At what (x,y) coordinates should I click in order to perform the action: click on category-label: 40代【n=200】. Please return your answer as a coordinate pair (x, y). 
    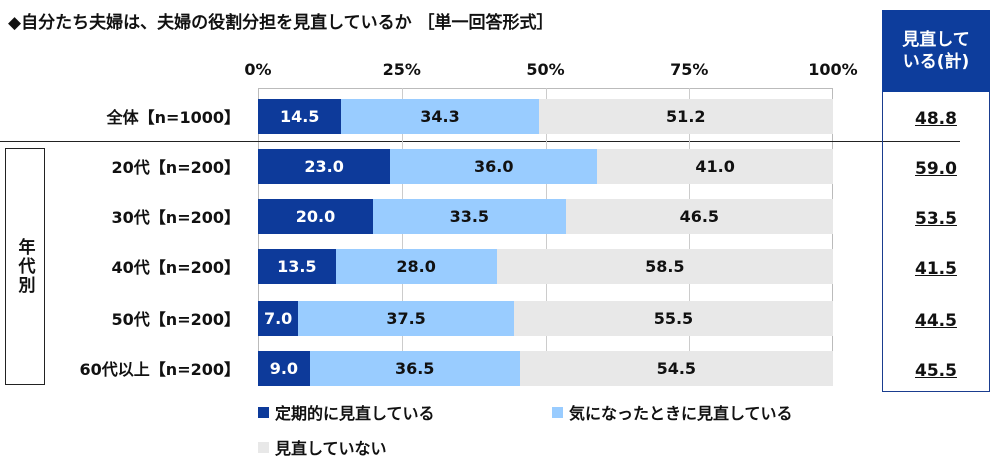
    Looking at the image, I should click on (175, 267).